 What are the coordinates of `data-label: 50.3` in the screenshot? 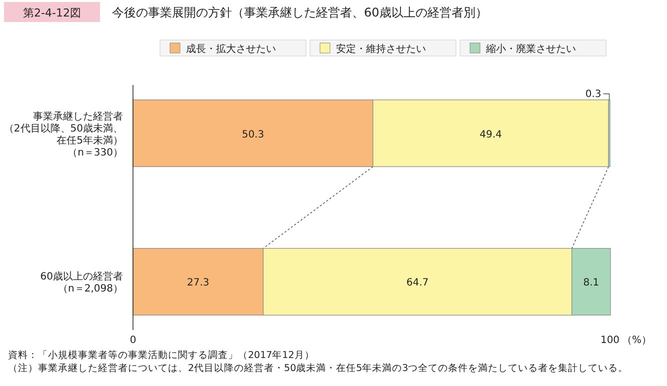 It's located at (253, 134).